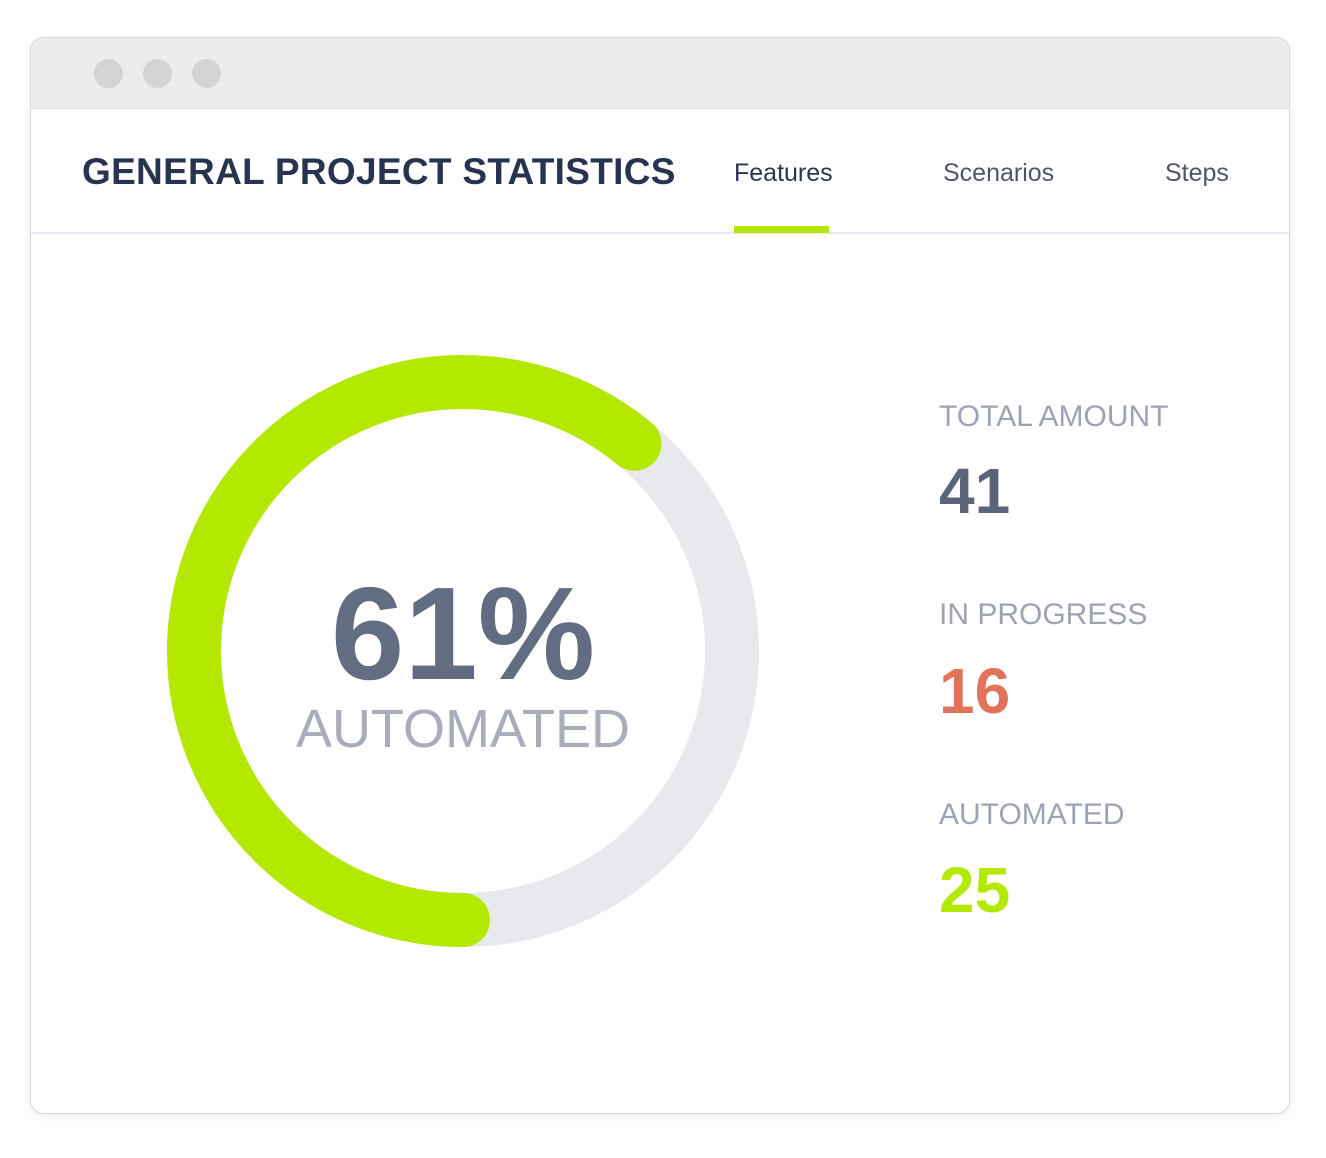 The image size is (1326, 1158). Describe the element at coordinates (206, 73) in the screenshot. I see `window-maximize-dot` at that location.